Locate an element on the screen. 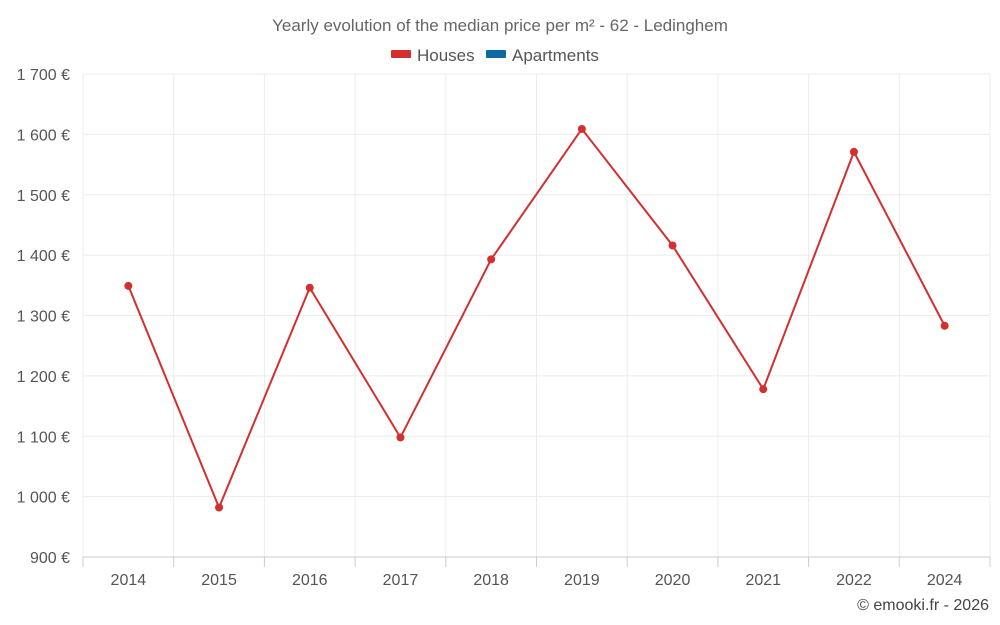 This screenshot has height=625, width=1000. y-tick-label: 1 400 € is located at coordinates (43, 256).